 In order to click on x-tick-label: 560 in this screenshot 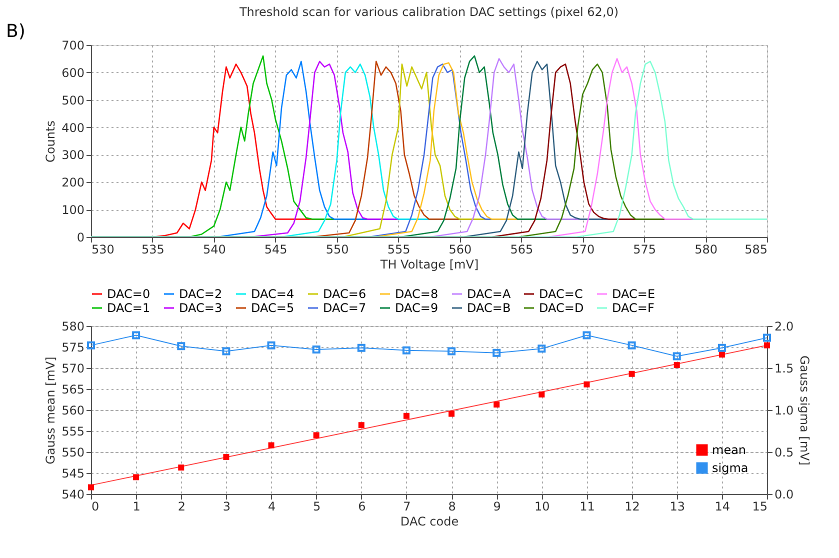, I will do `click(460, 249)`.